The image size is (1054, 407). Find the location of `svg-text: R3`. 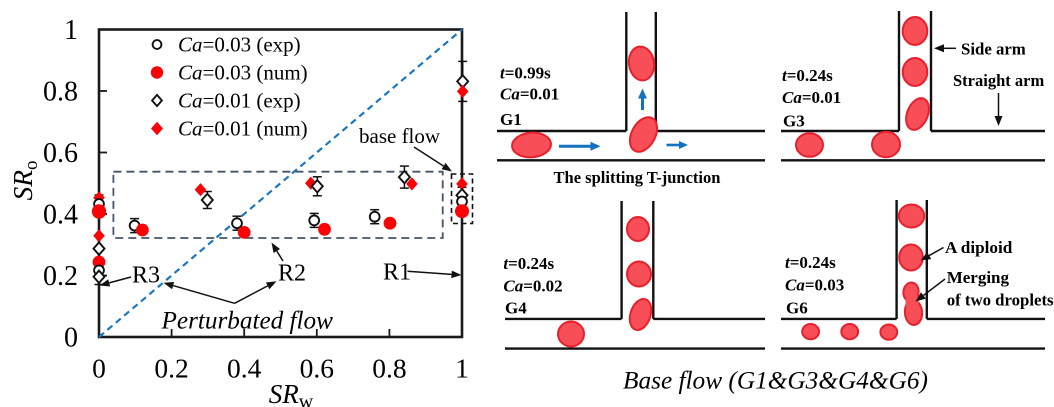

svg-text: R3 is located at coordinates (146, 276).